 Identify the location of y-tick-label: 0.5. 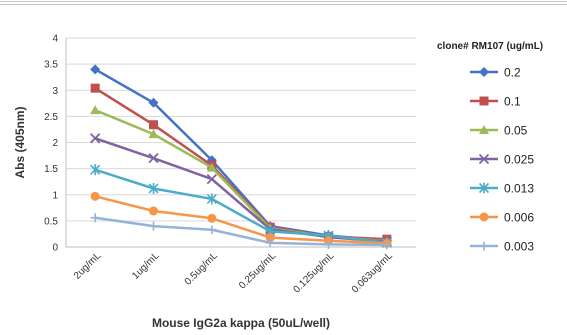
(51, 221).